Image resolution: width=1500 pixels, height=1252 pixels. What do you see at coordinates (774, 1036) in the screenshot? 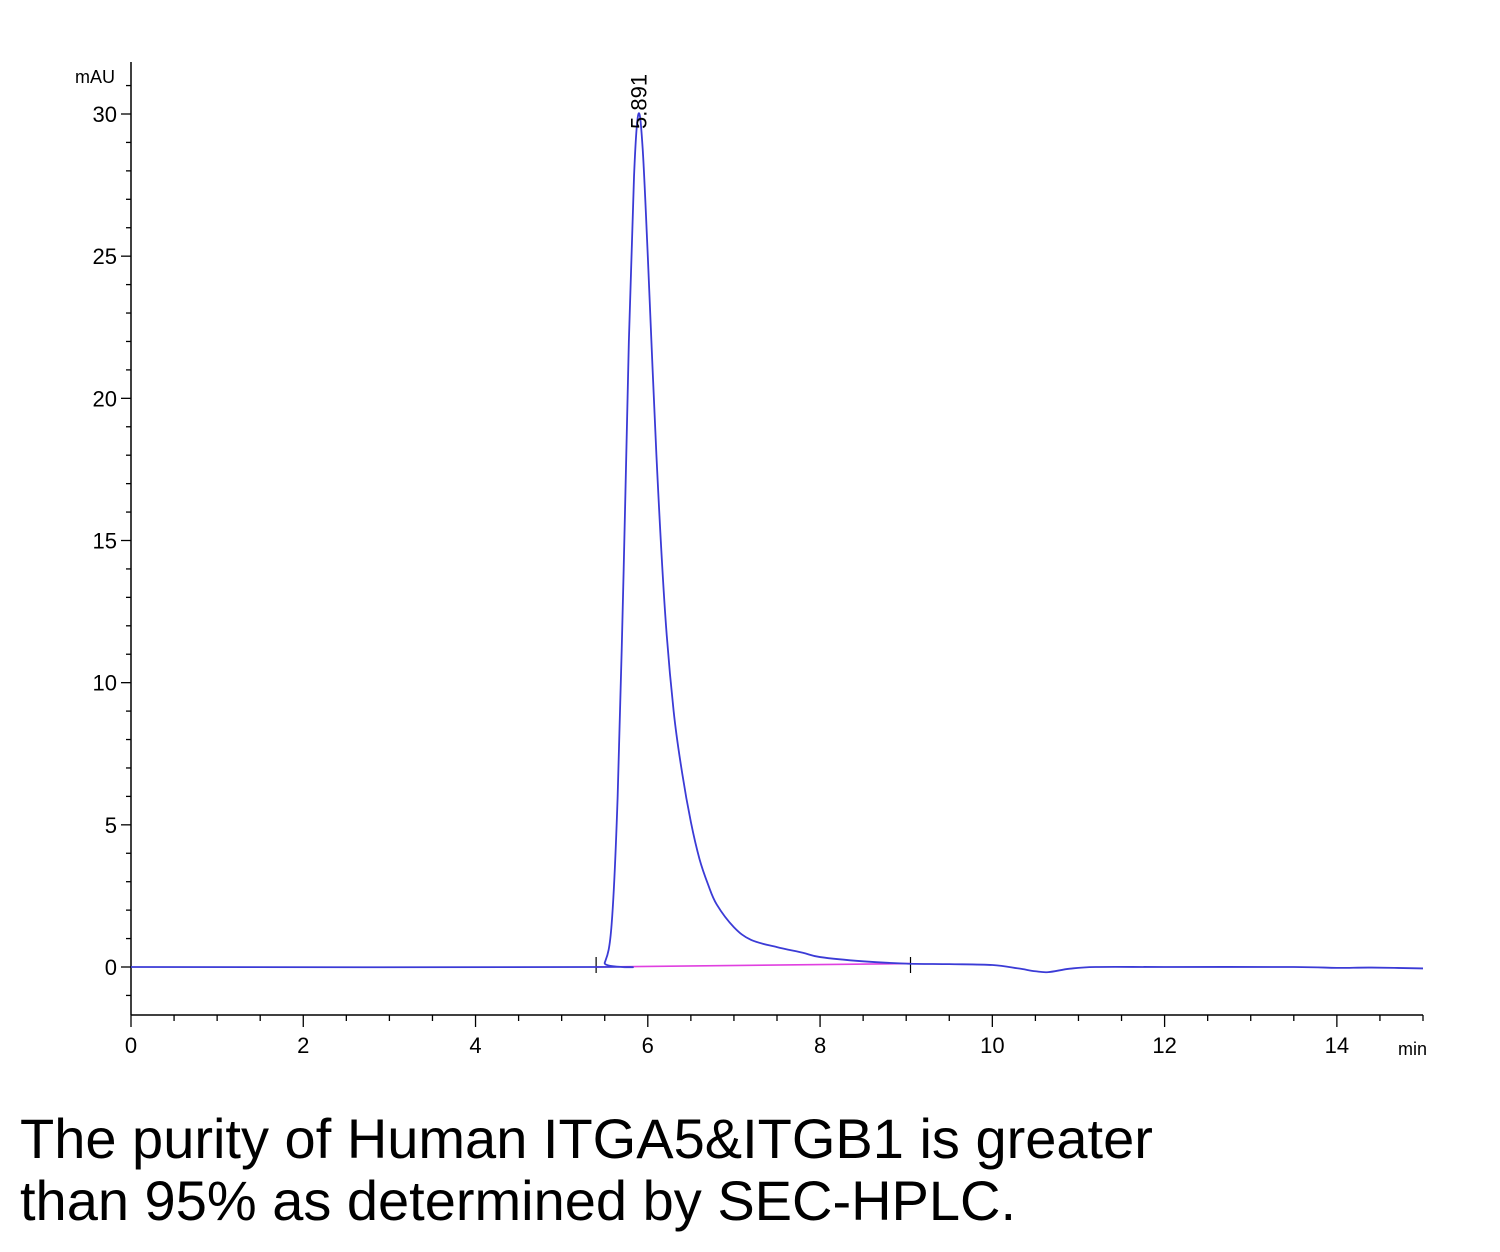
I see `x-axis: 0 2 4 6 8 10 12 14` at bounding box center [774, 1036].